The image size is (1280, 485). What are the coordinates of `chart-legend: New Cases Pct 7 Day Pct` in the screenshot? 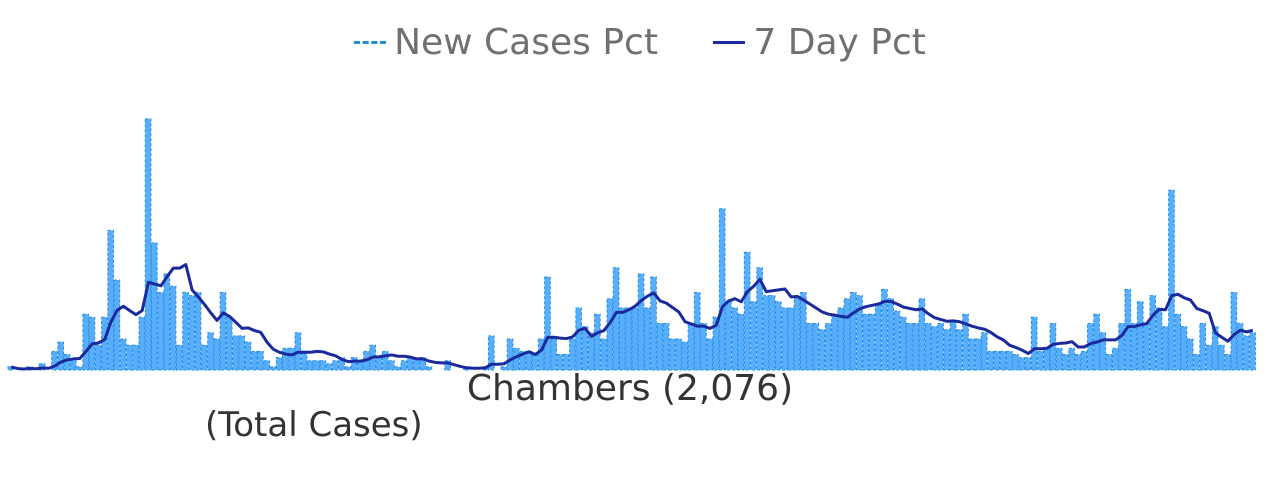 It's located at (640, 37).